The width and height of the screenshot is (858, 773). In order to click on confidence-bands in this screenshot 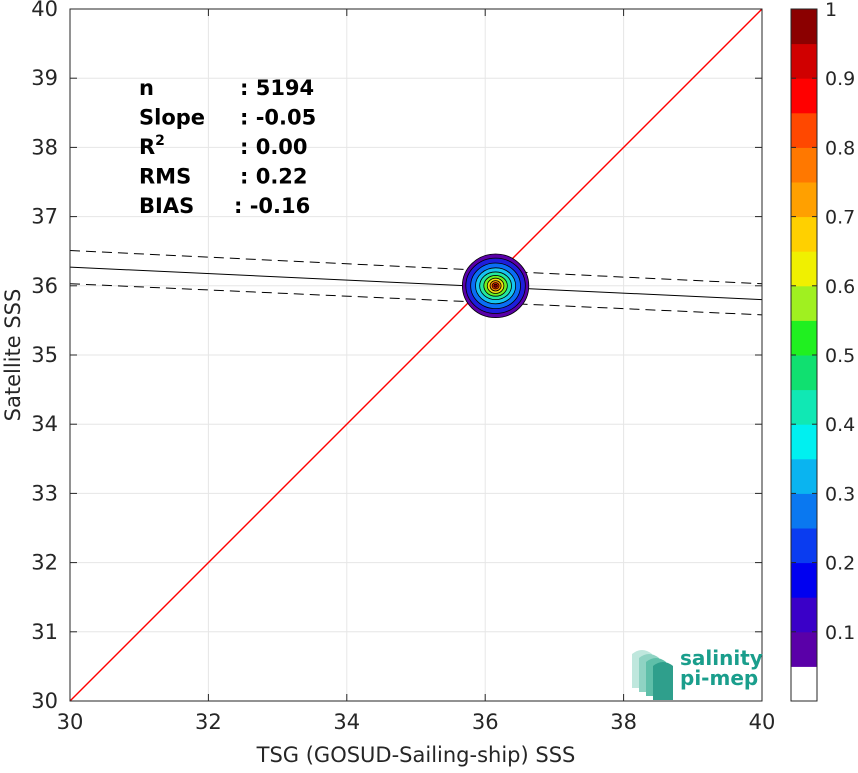, I will do `click(416, 283)`.